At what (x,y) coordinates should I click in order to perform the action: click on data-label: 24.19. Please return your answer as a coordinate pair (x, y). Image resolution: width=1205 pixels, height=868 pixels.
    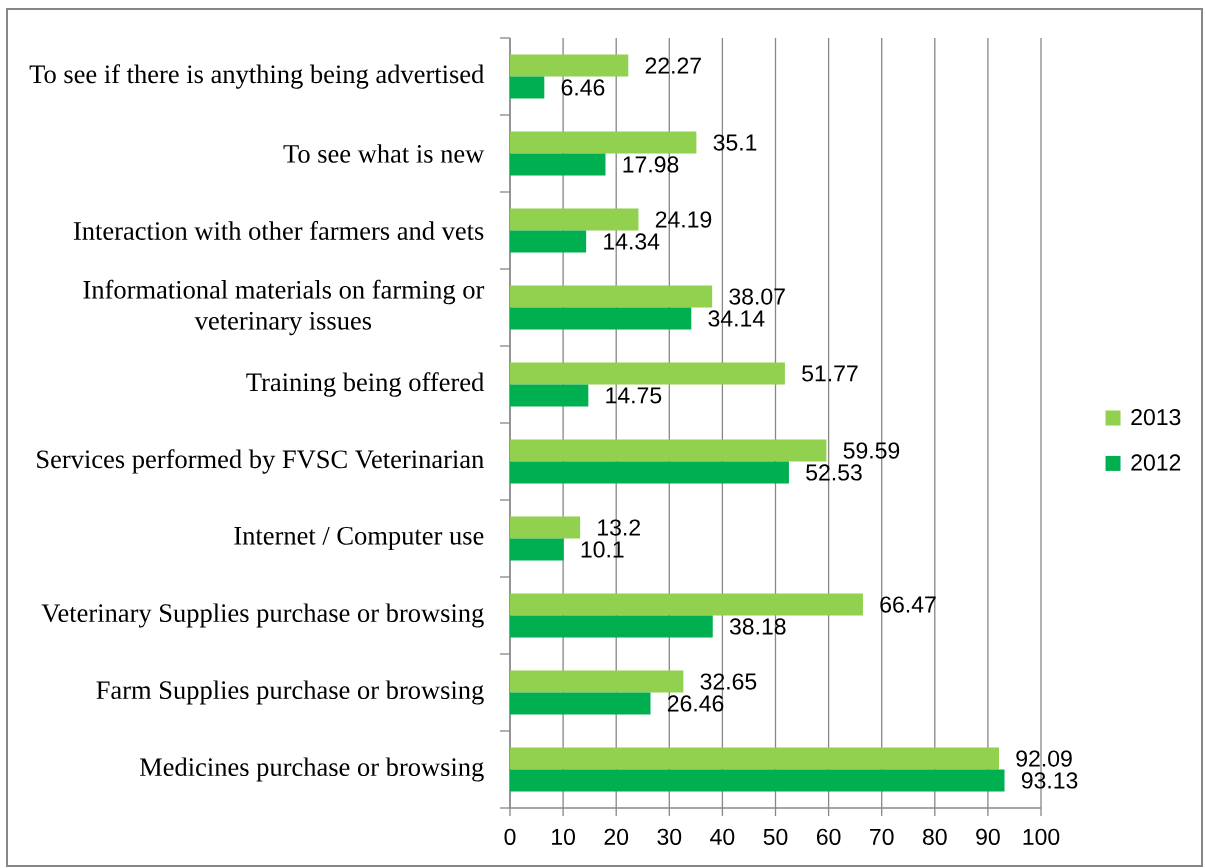
    Looking at the image, I should click on (683, 219).